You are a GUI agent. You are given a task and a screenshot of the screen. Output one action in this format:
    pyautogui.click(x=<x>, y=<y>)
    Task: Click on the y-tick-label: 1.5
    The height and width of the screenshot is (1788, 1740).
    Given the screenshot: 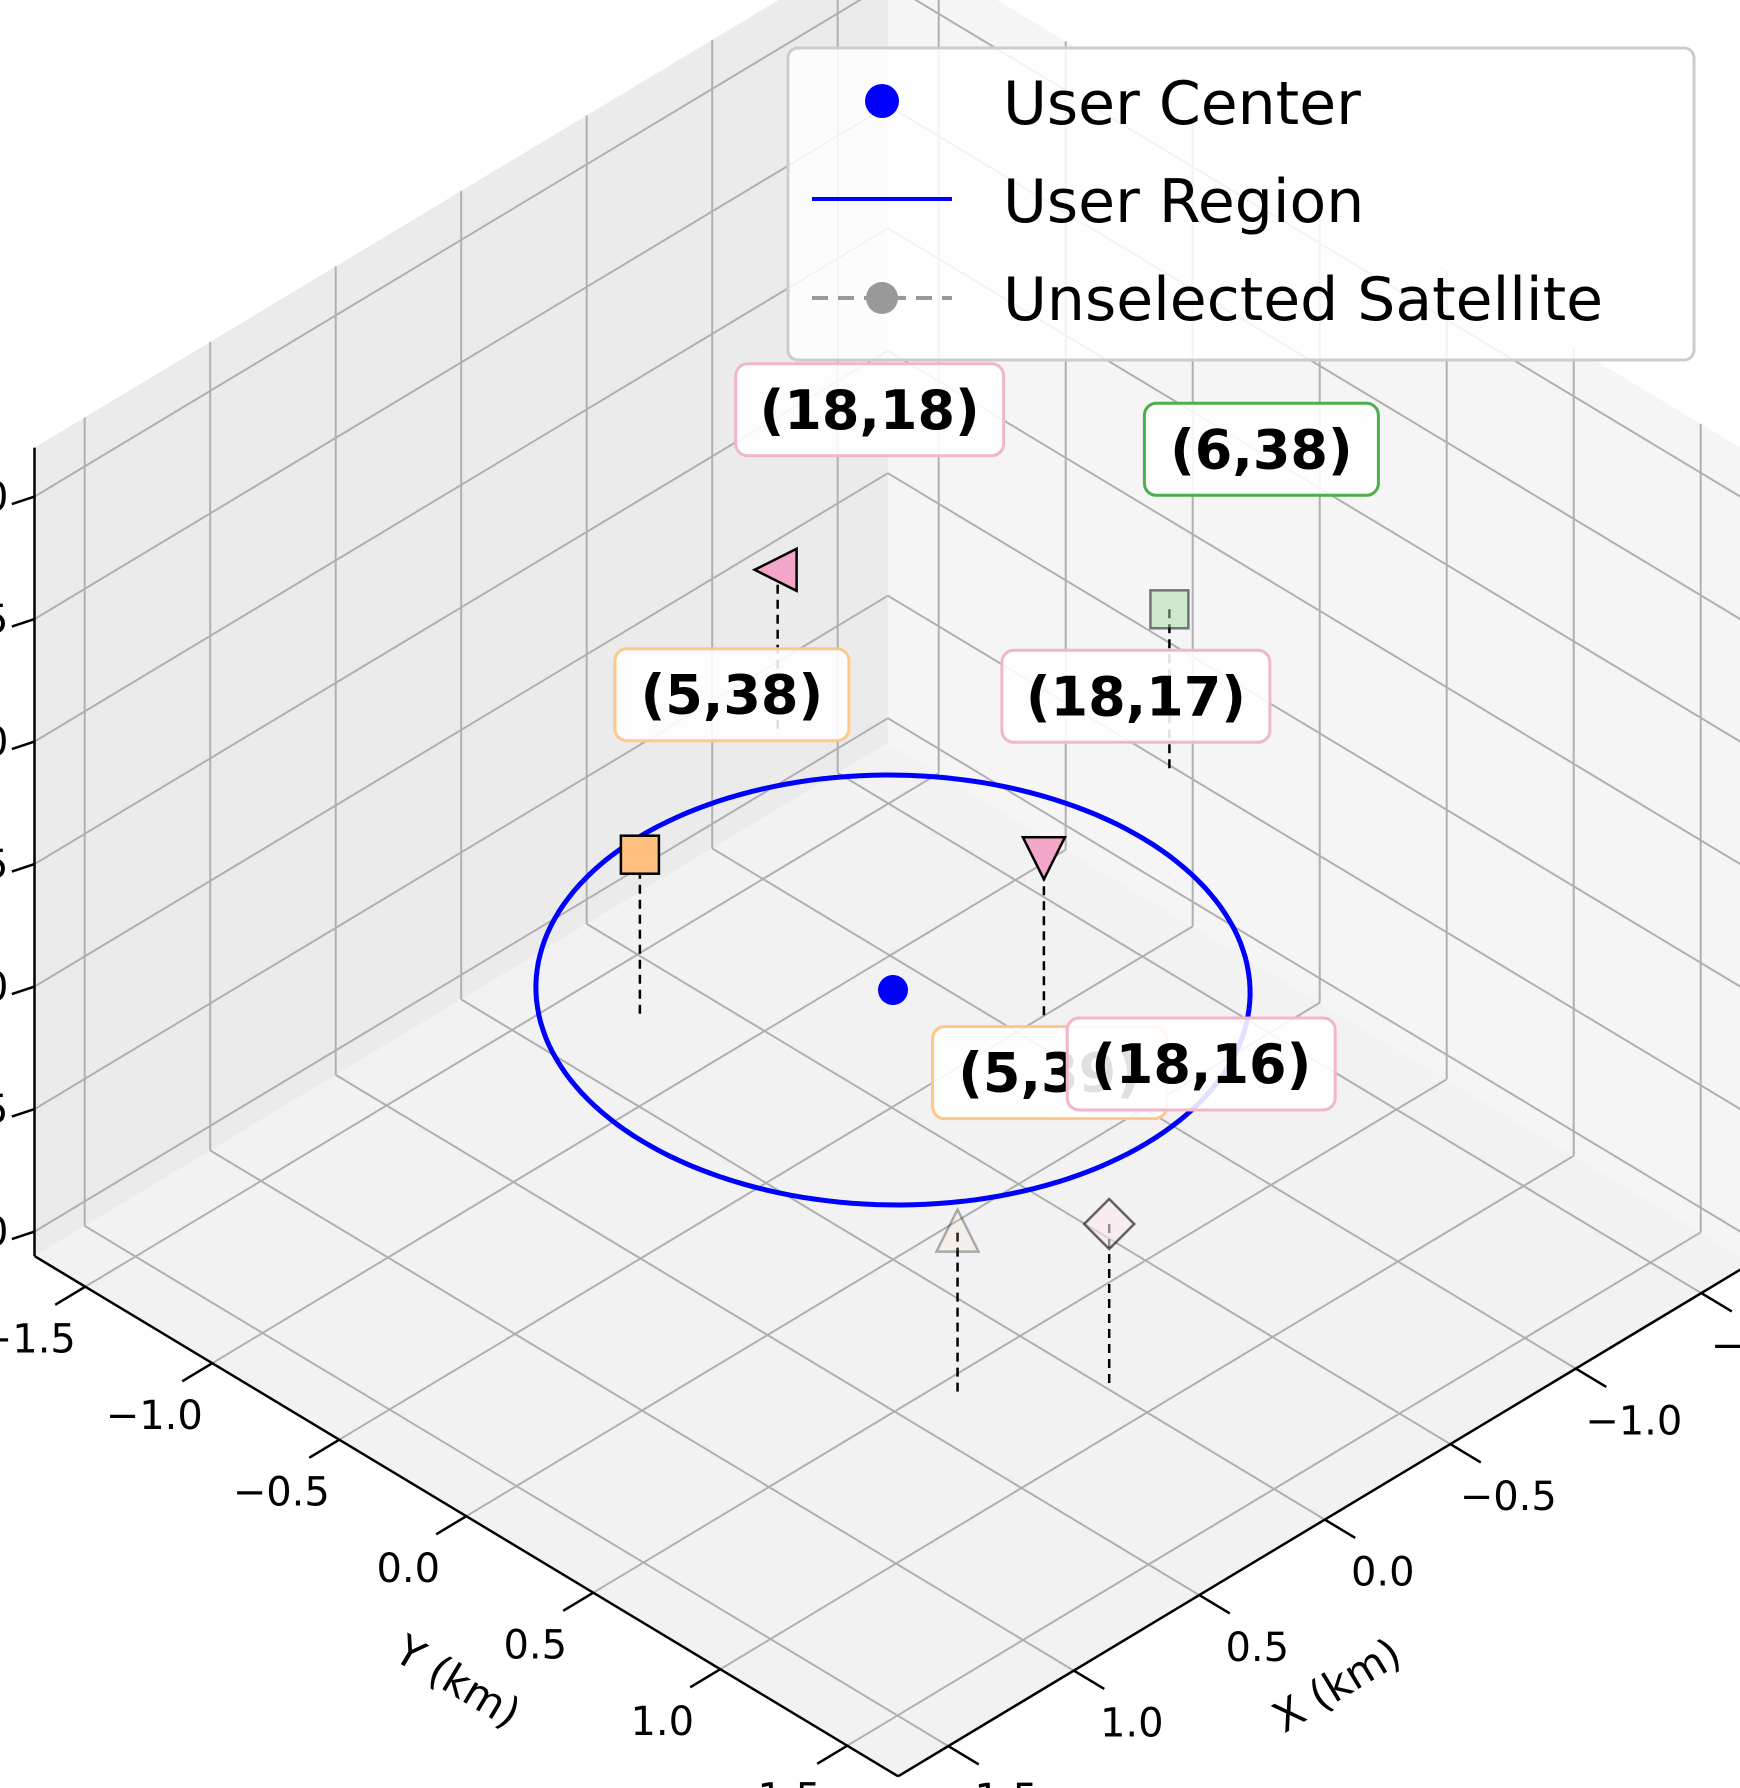 What is the action you would take?
    pyautogui.click(x=789, y=1782)
    